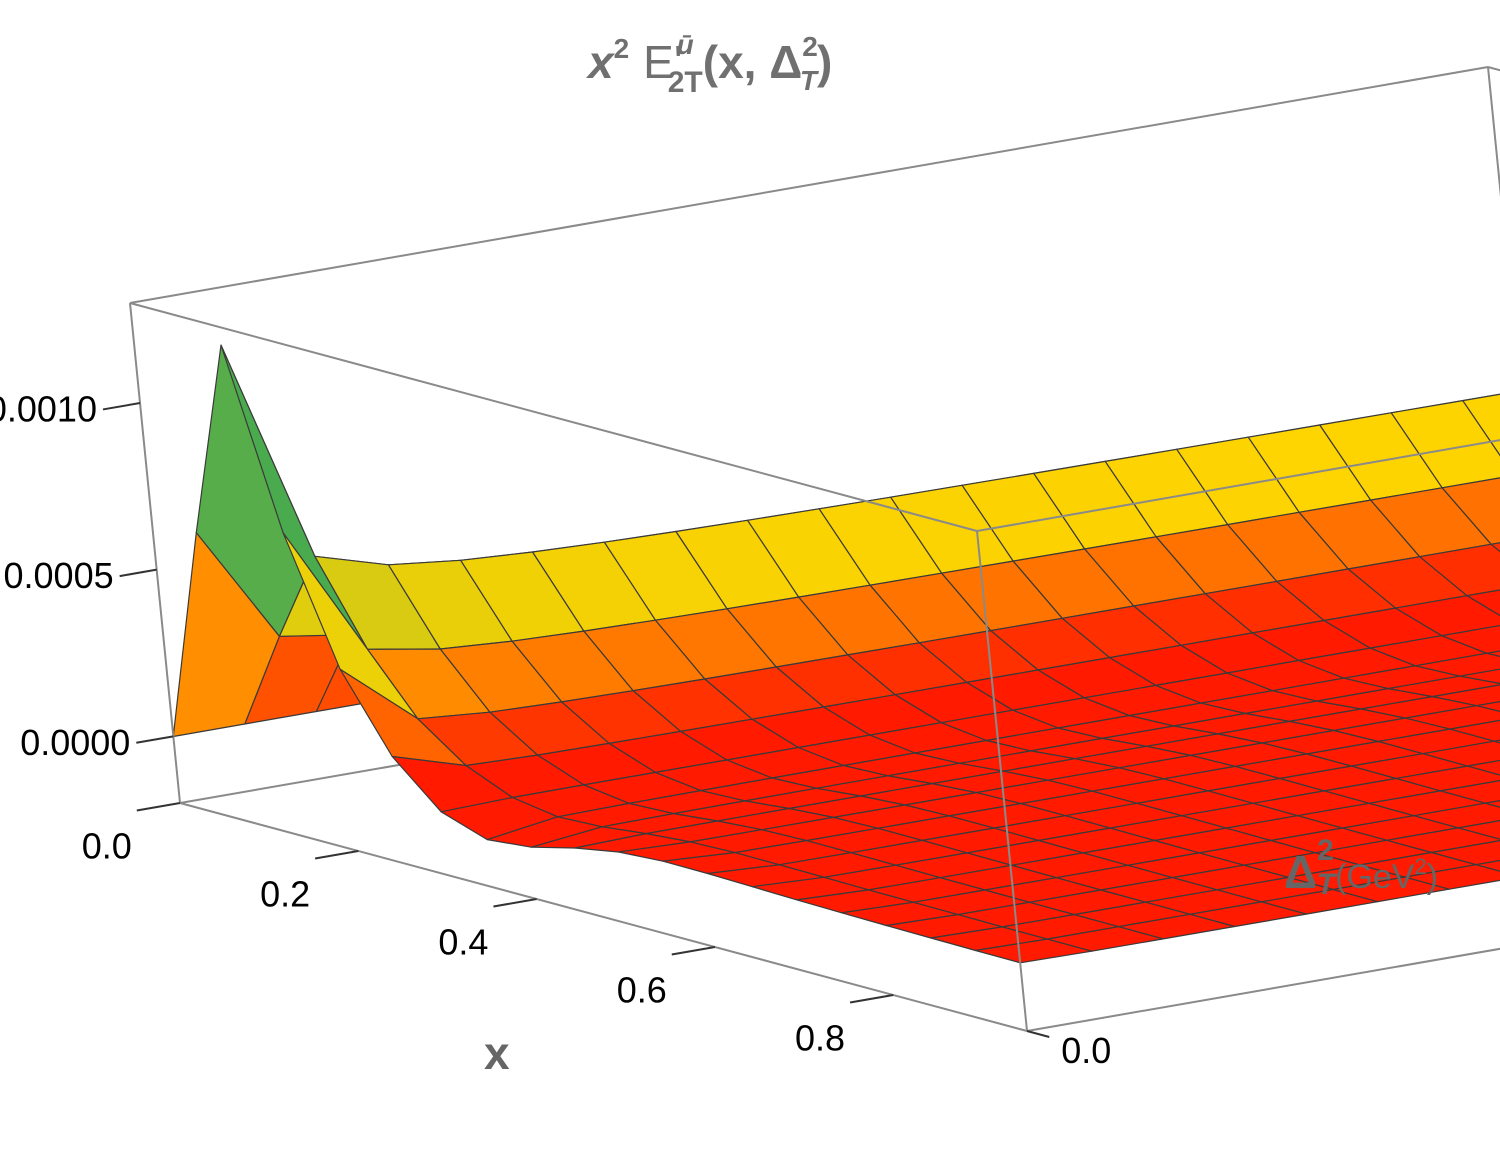 This screenshot has height=1167, width=1500. Describe the element at coordinates (642, 990) in the screenshot. I see `x-tick-label: 0.6` at that location.